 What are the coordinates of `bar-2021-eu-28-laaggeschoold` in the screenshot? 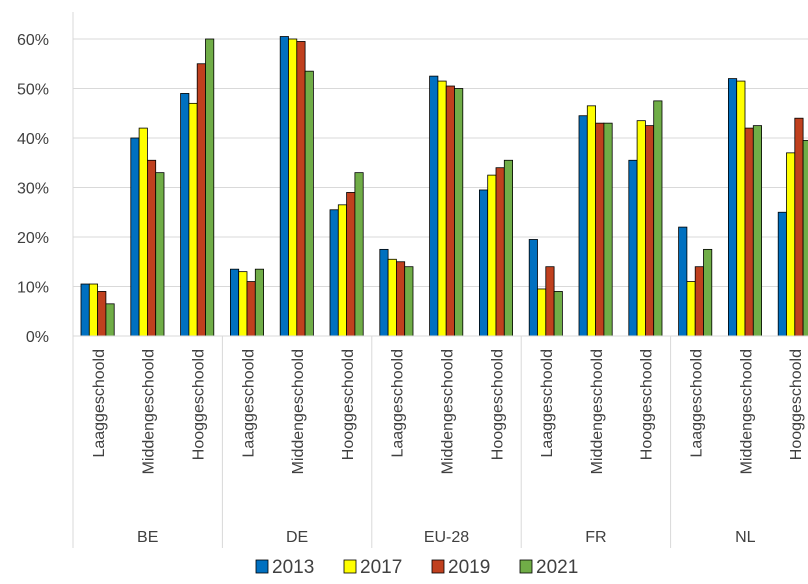 It's located at (409, 301).